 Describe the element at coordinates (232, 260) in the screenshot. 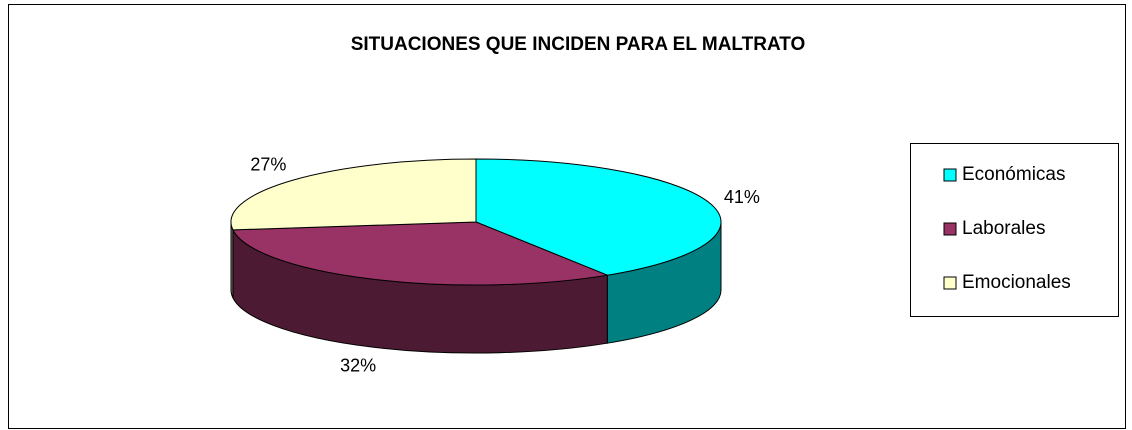

I see `slice-side` at that location.